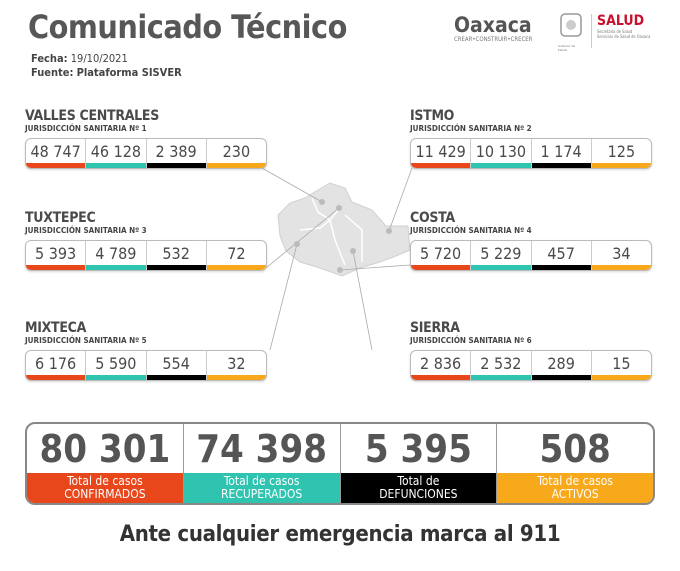 This screenshot has height=571, width=680. I want to click on logo-divider, so click(591, 31).